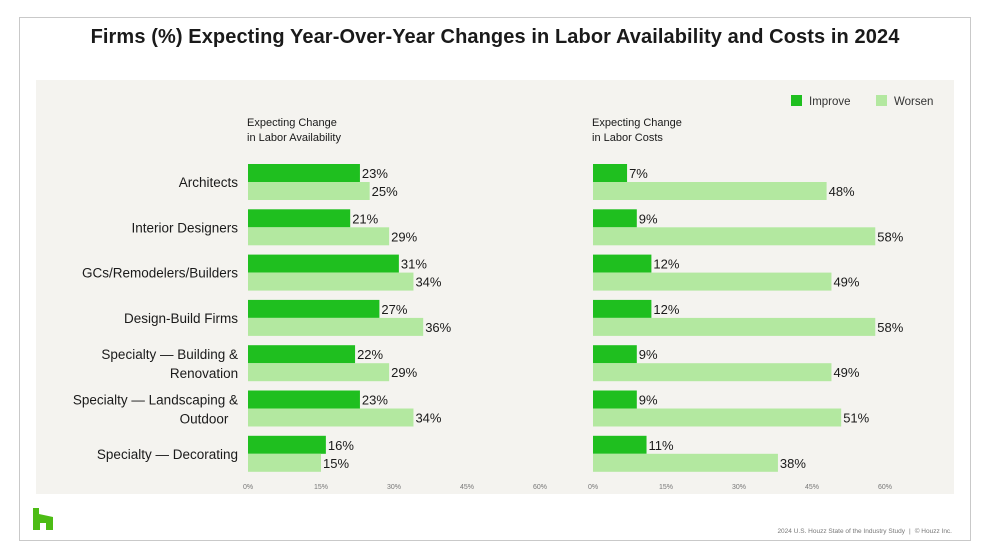  What do you see at coordinates (881, 100) in the screenshot?
I see `legend-swatch-worsen` at bounding box center [881, 100].